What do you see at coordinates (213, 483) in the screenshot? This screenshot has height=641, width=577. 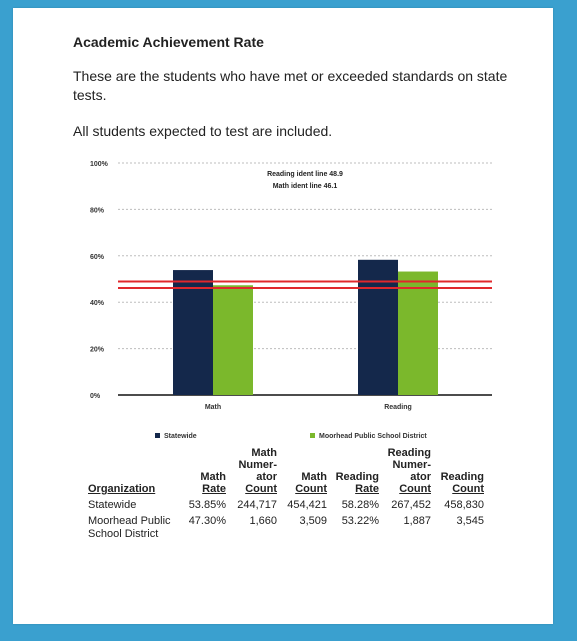 I see `column-header: Math Rate` at bounding box center [213, 483].